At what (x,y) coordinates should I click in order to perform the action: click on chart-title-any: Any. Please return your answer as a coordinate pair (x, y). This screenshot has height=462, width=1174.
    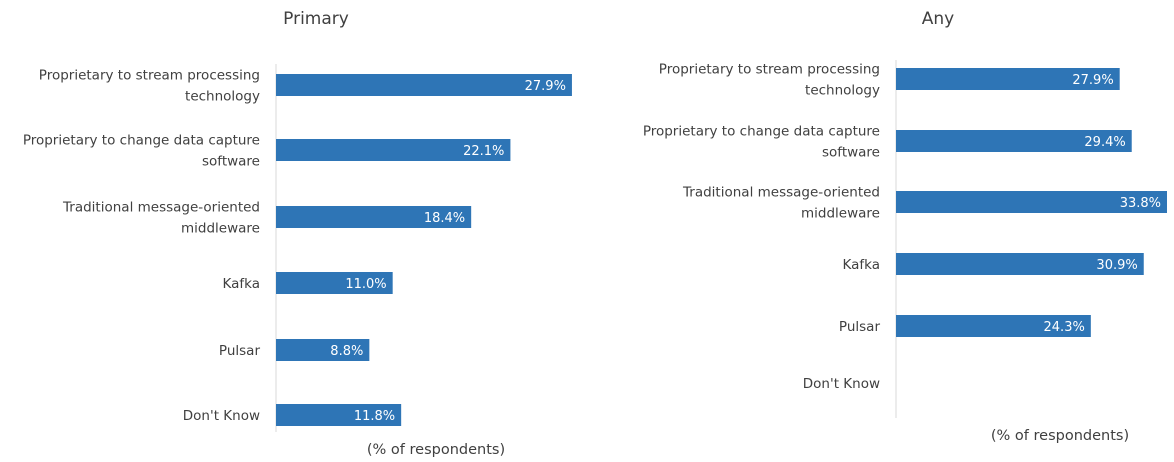
    Looking at the image, I should click on (938, 19).